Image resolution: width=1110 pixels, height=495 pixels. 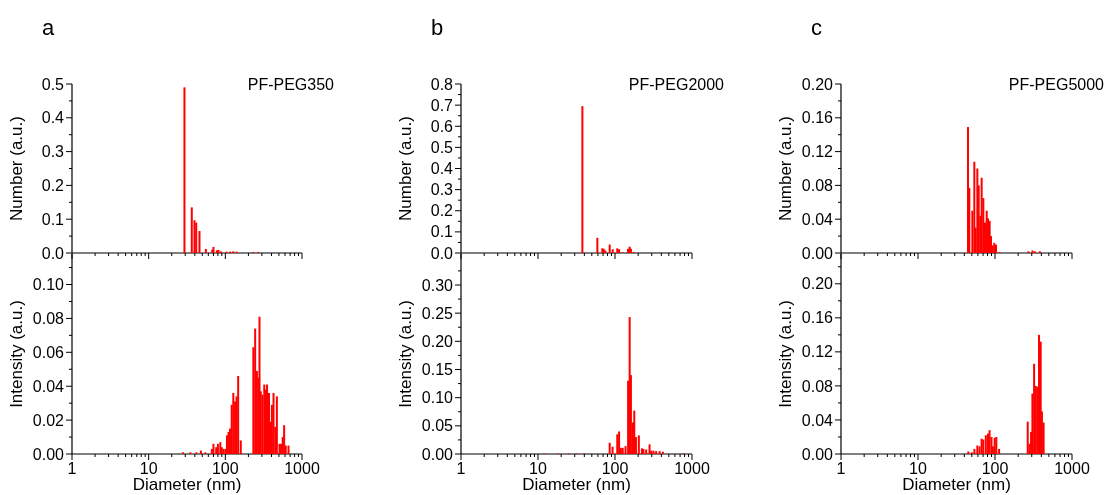 What do you see at coordinates (437, 27) in the screenshot?
I see `chart-title: b` at bounding box center [437, 27].